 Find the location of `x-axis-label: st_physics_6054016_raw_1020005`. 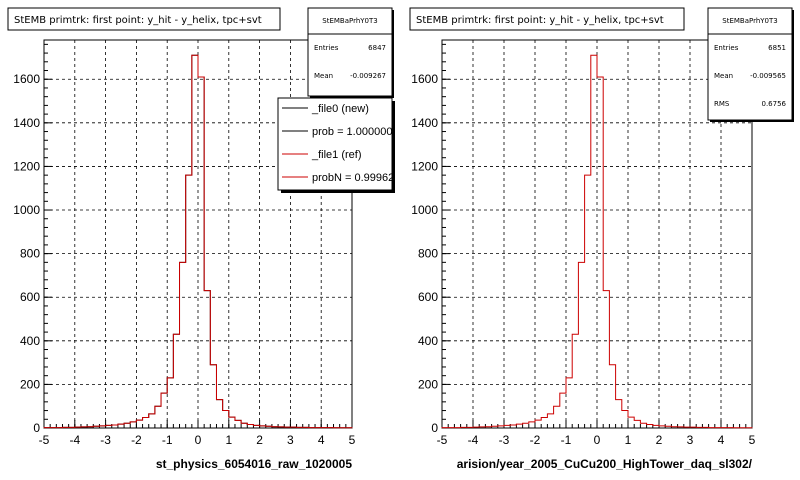

x-axis-label: st_physics_6054016_raw_1020005 is located at coordinates (254, 464).